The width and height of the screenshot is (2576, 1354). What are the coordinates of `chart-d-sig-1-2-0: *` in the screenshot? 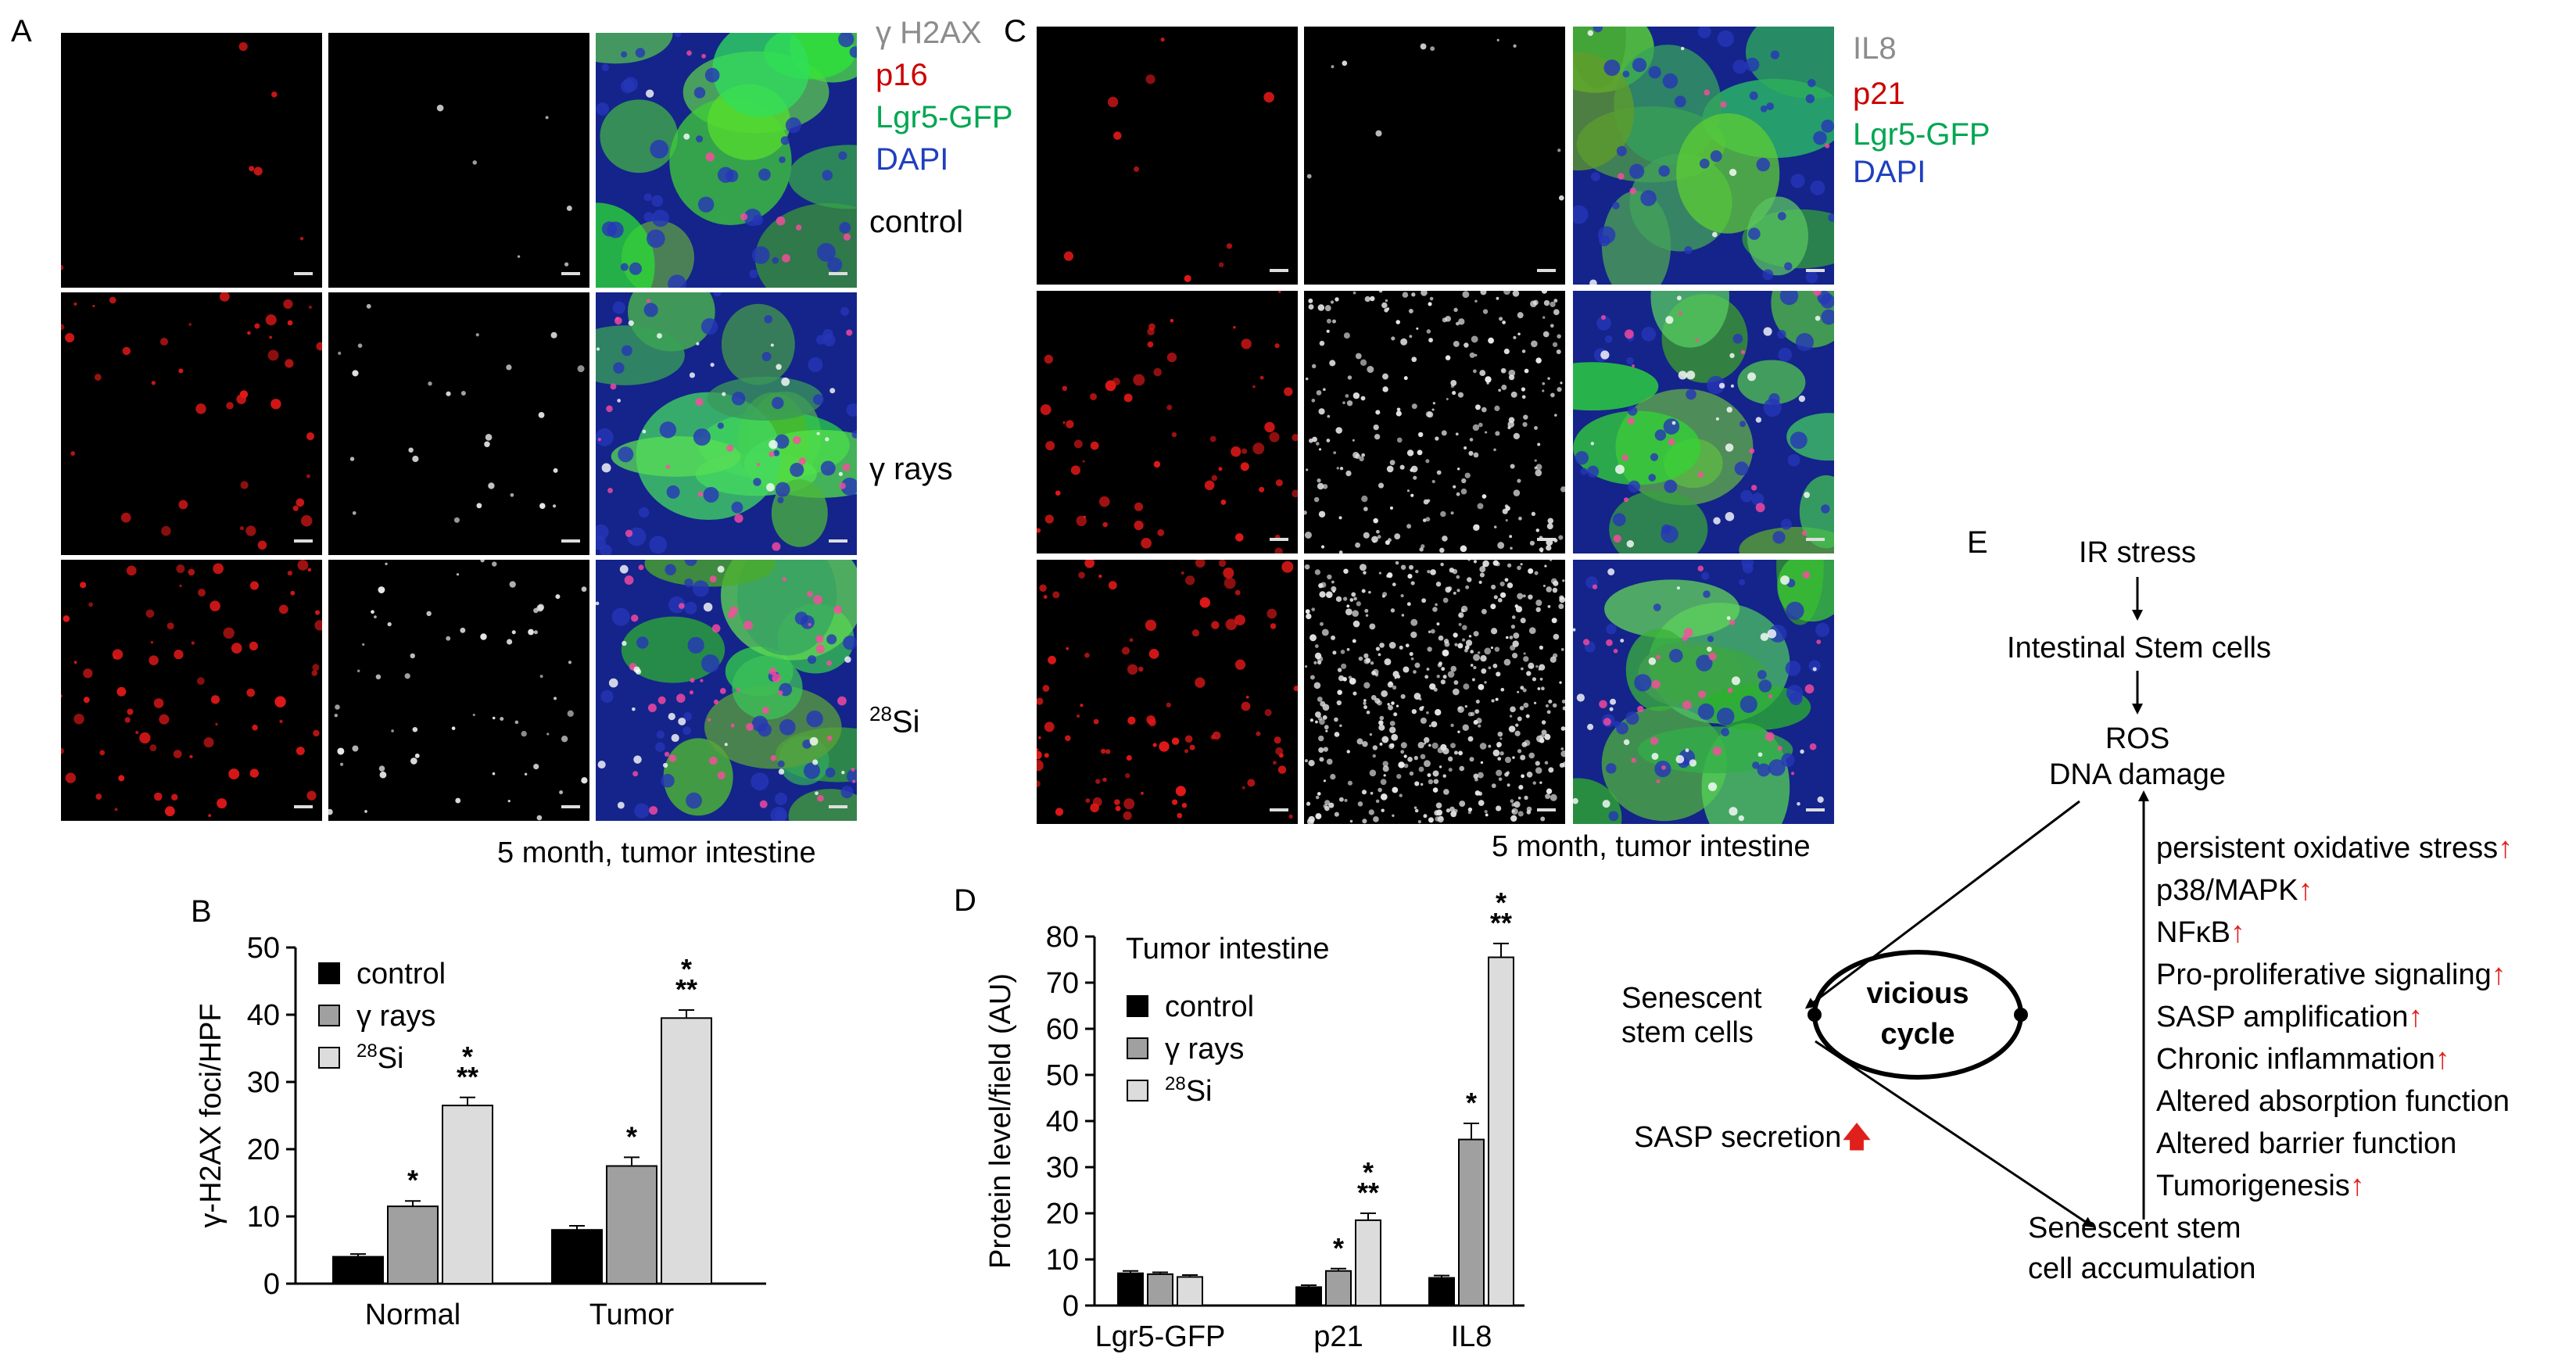 It's located at (1368, 1172).